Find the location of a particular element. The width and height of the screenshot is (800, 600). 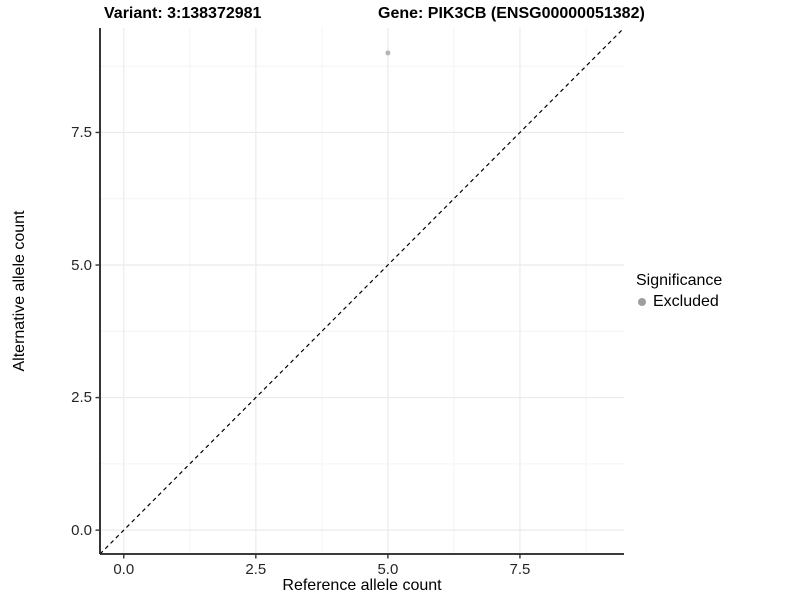

legend: Significance Excluded is located at coordinates (679, 291).